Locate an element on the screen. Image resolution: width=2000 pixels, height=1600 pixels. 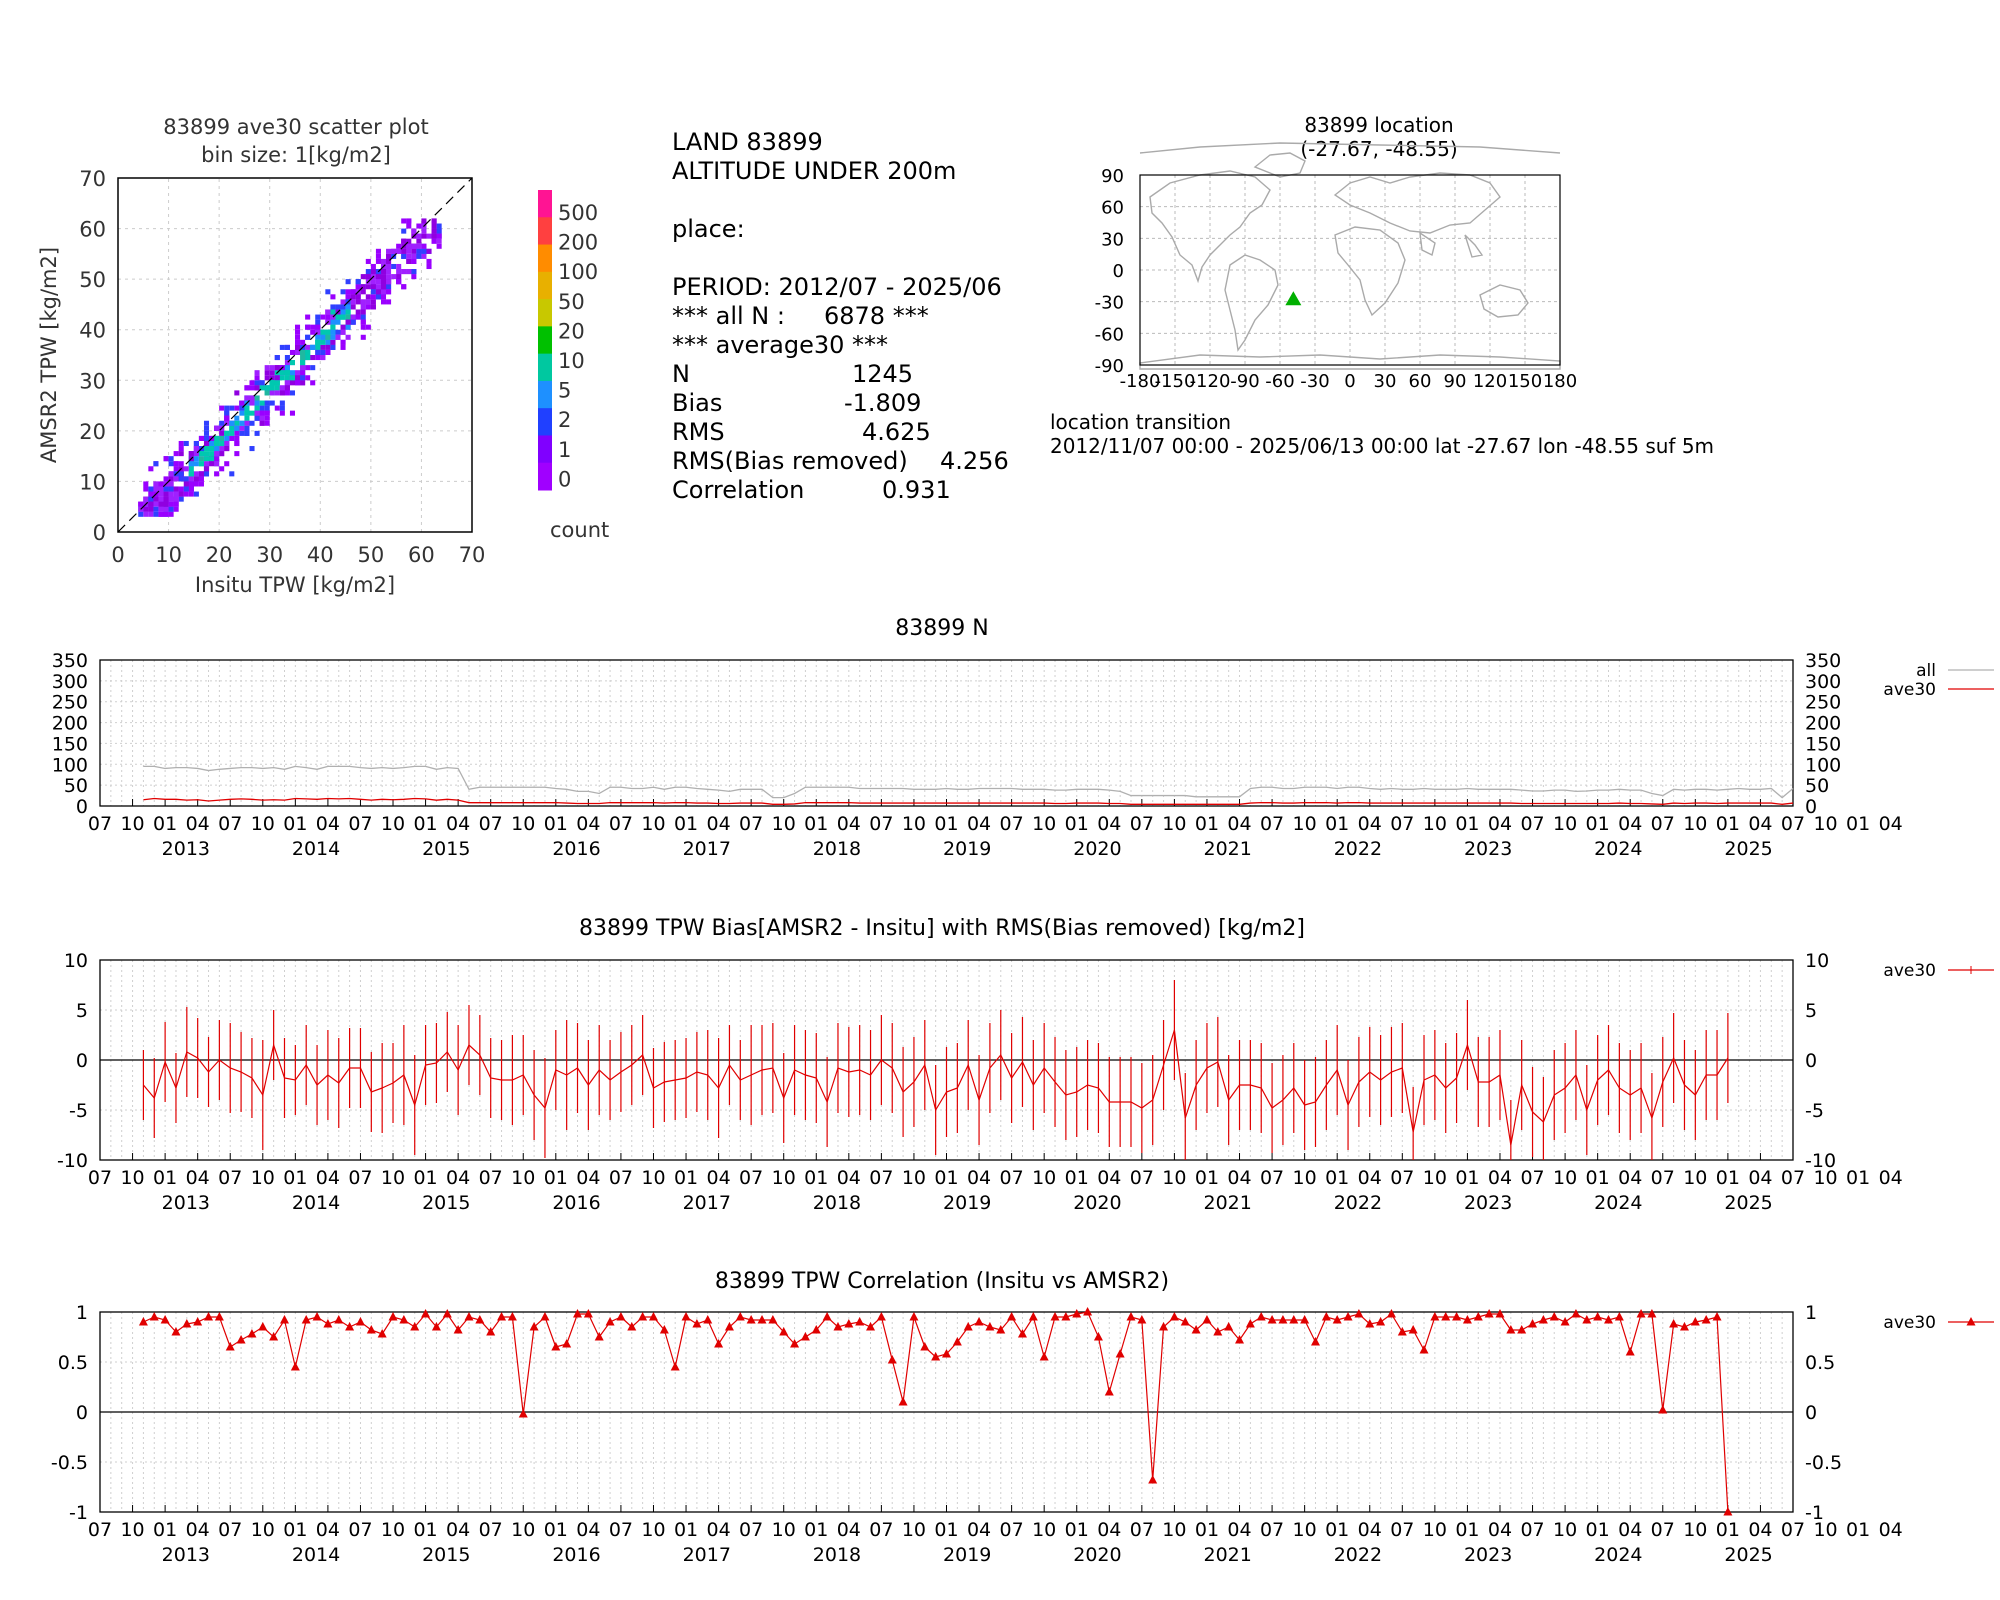
ts-y-tick-label-right: 0 is located at coordinates (1811, 807).